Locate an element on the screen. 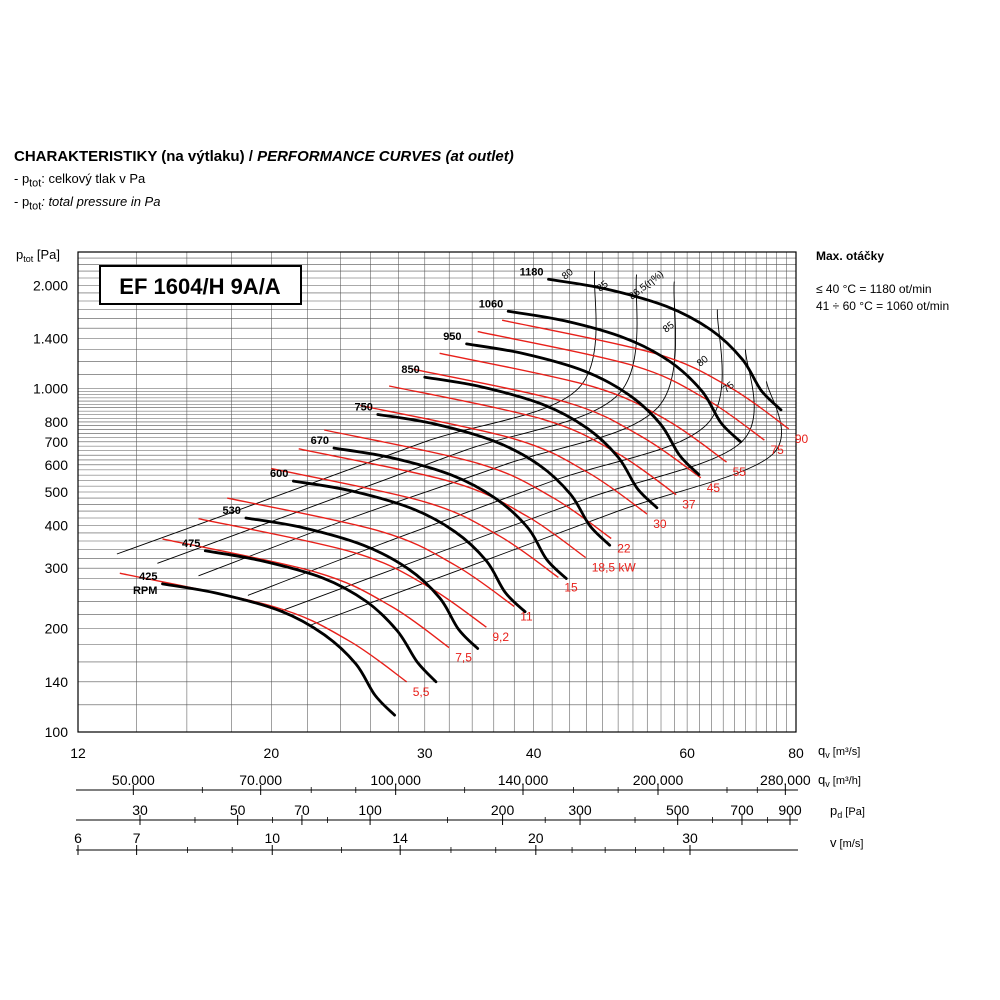 This screenshot has width=1000, height=1000. speed-curve-label: 950 is located at coordinates (452, 337).